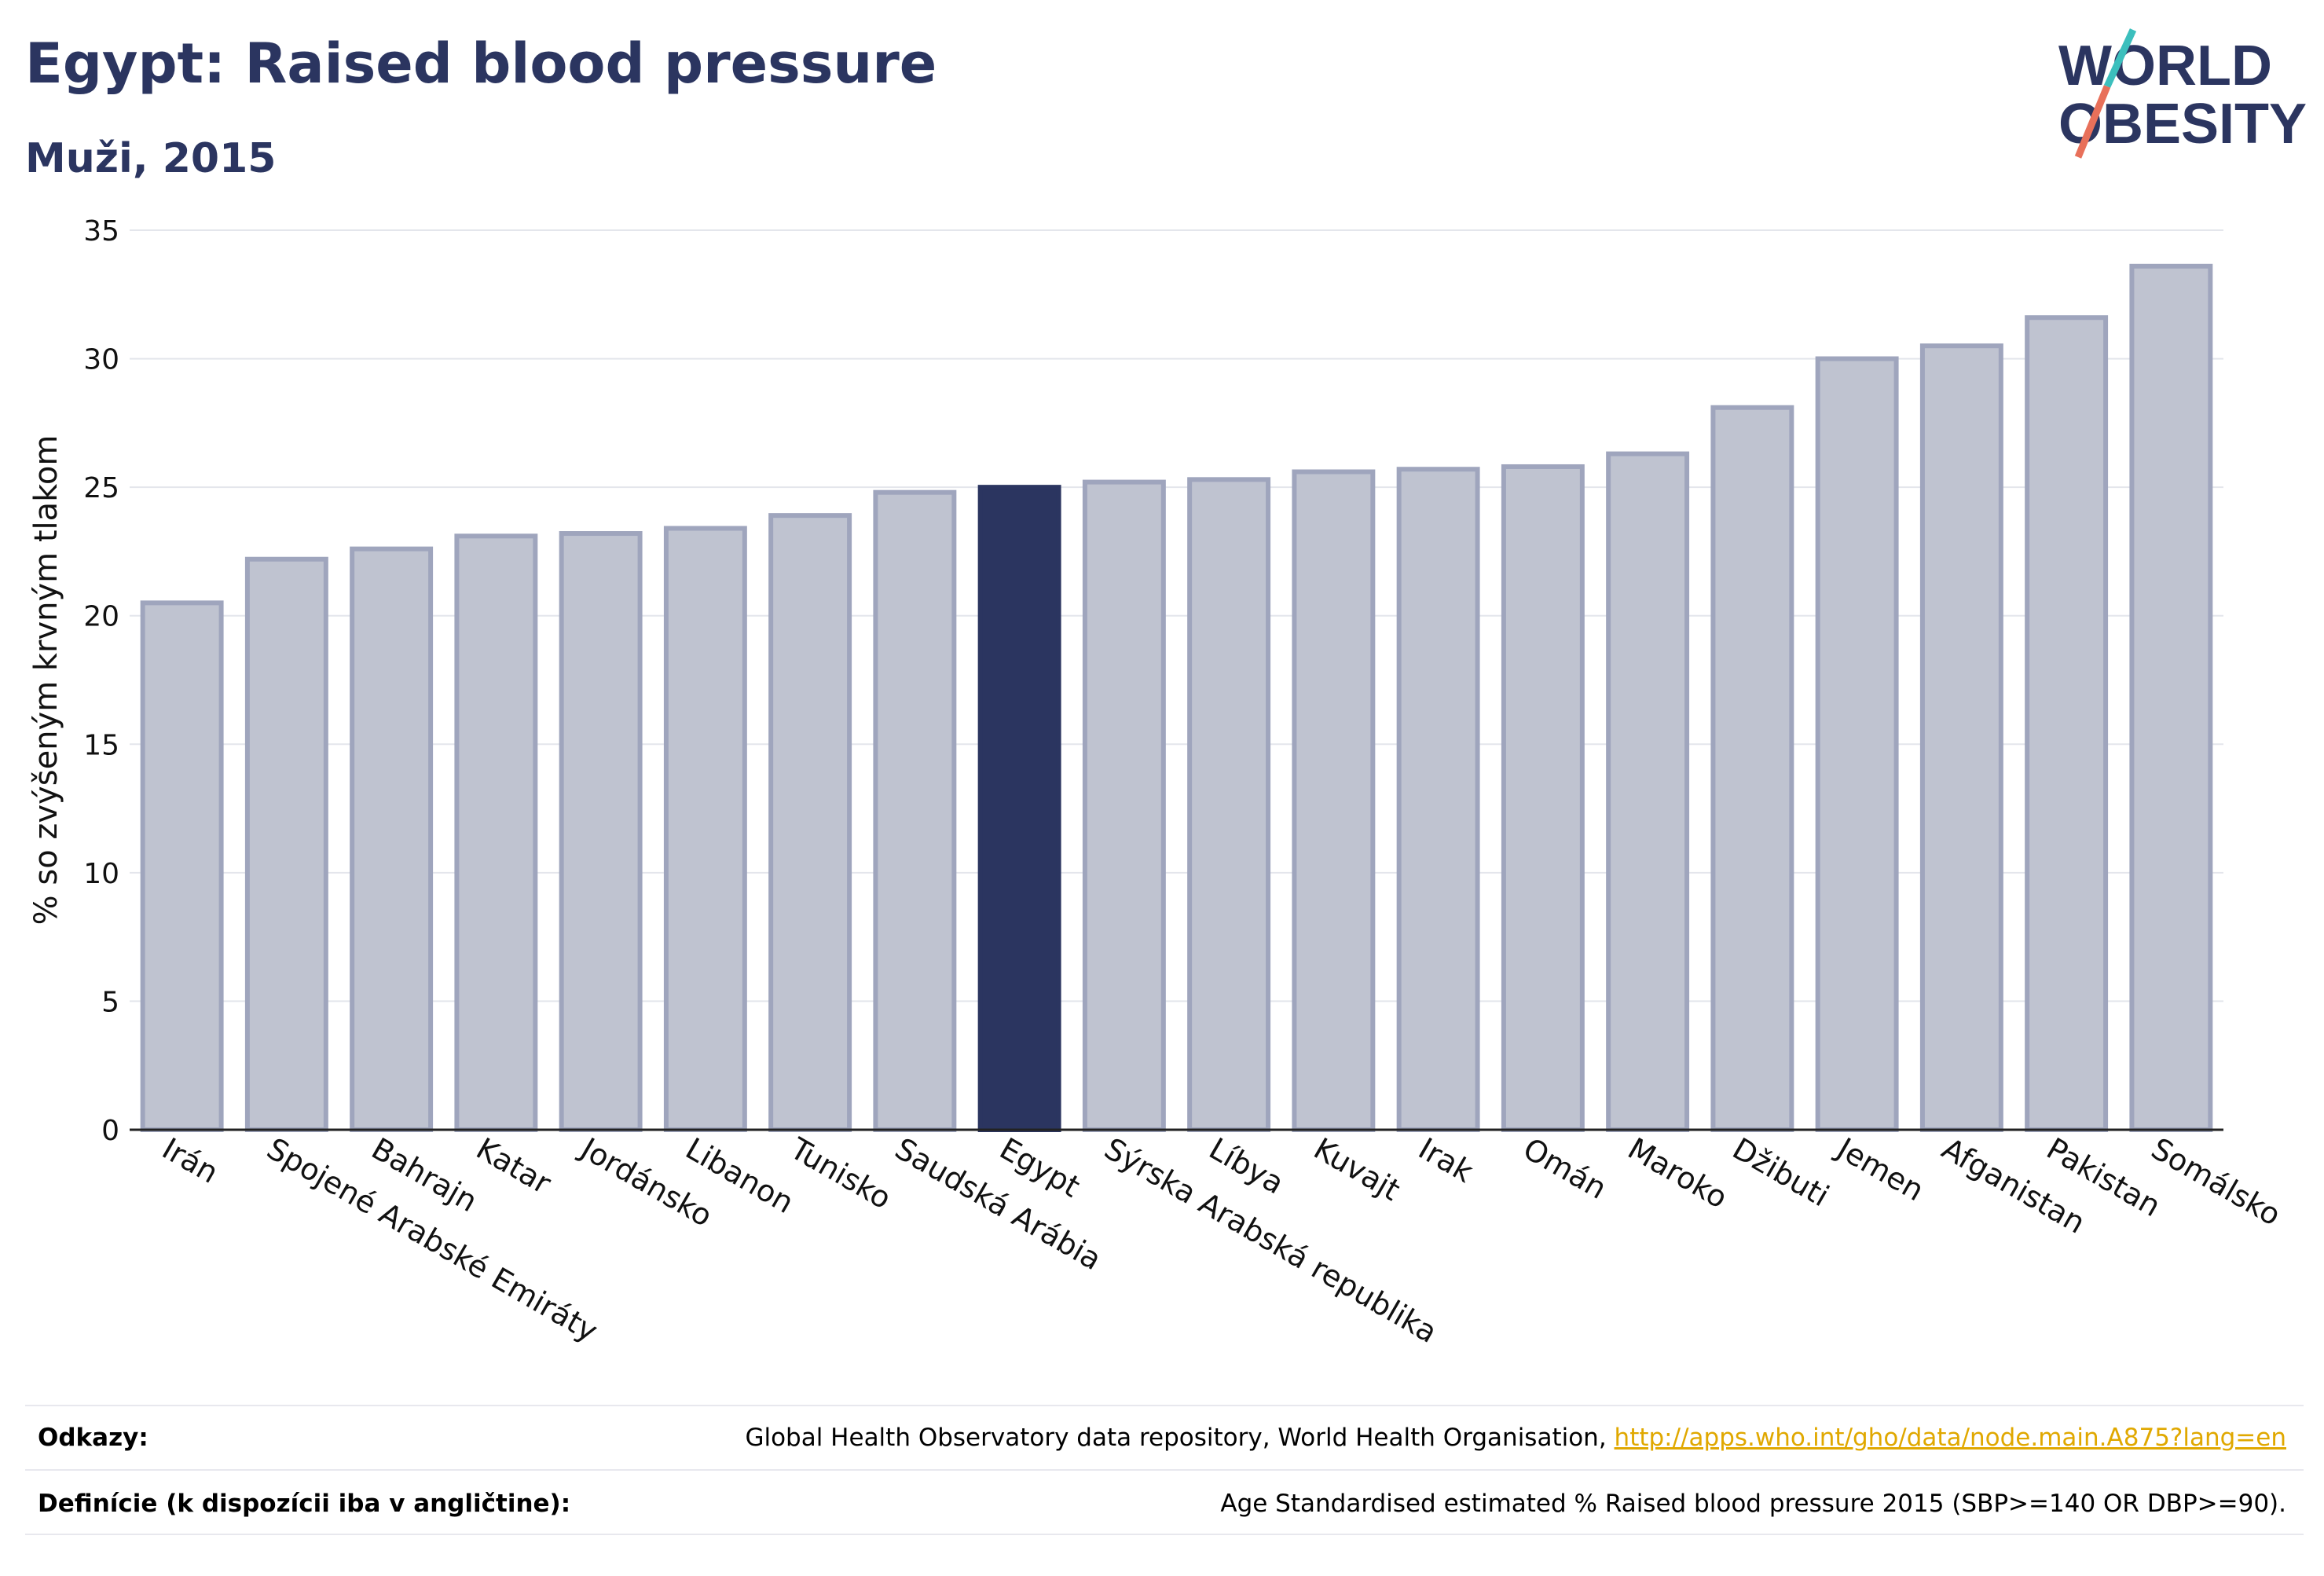 This screenshot has width=2324, height=1576. I want to click on footer-divider-bottom, so click(1164, 1534).